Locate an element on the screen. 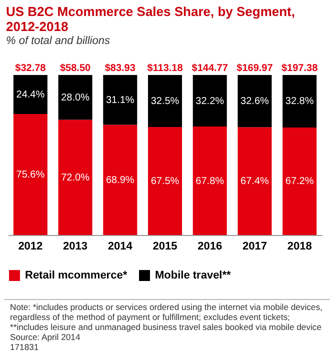 The height and width of the screenshot is (354, 334). legend-label: Retail mcommerce* is located at coordinates (76, 276).